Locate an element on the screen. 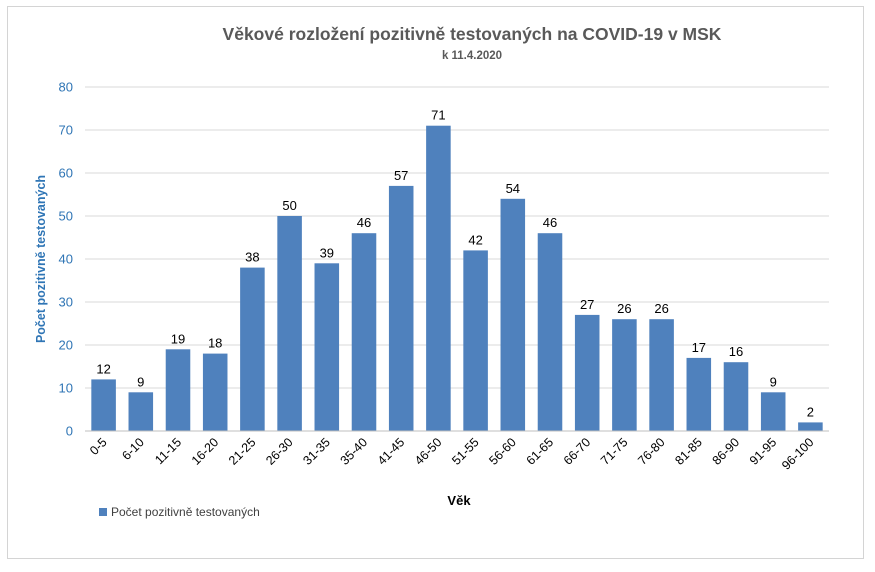 The height and width of the screenshot is (572, 875). data-label: 27 is located at coordinates (587, 304).